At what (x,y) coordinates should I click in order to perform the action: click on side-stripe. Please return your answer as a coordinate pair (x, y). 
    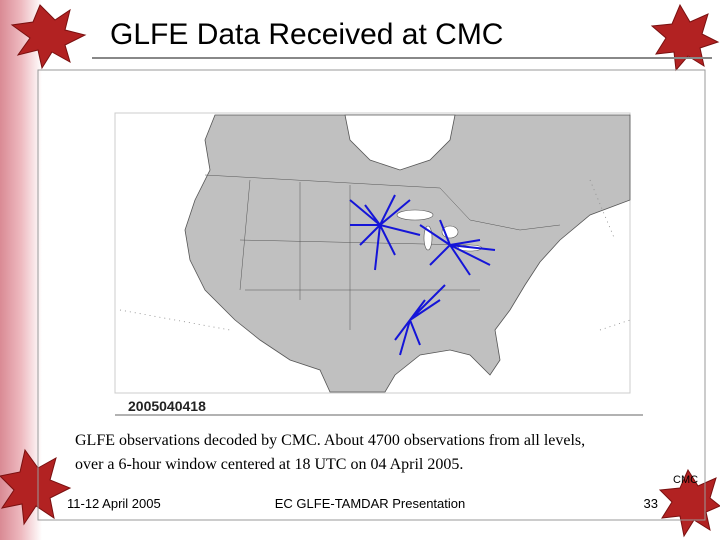
    Looking at the image, I should click on (21, 270).